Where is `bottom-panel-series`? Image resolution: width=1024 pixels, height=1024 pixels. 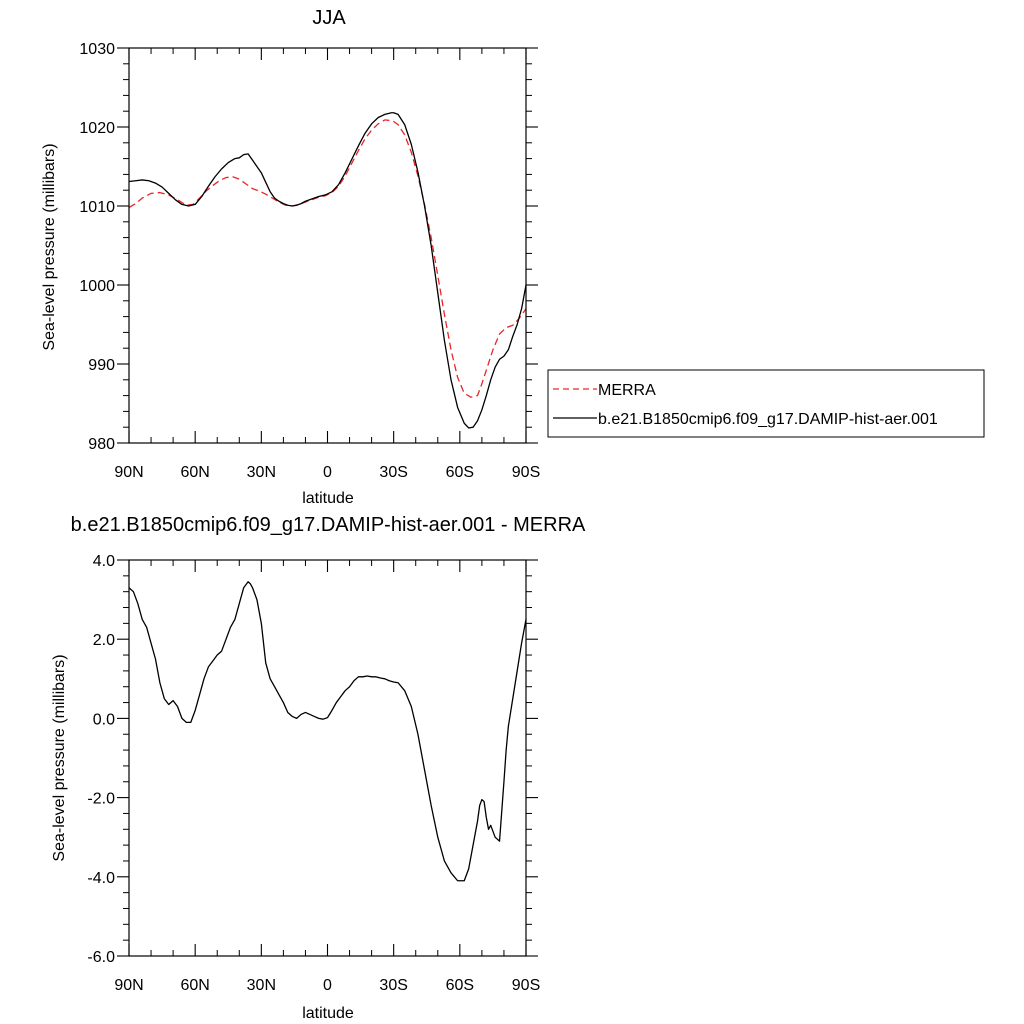
bottom-panel-series is located at coordinates (327, 731).